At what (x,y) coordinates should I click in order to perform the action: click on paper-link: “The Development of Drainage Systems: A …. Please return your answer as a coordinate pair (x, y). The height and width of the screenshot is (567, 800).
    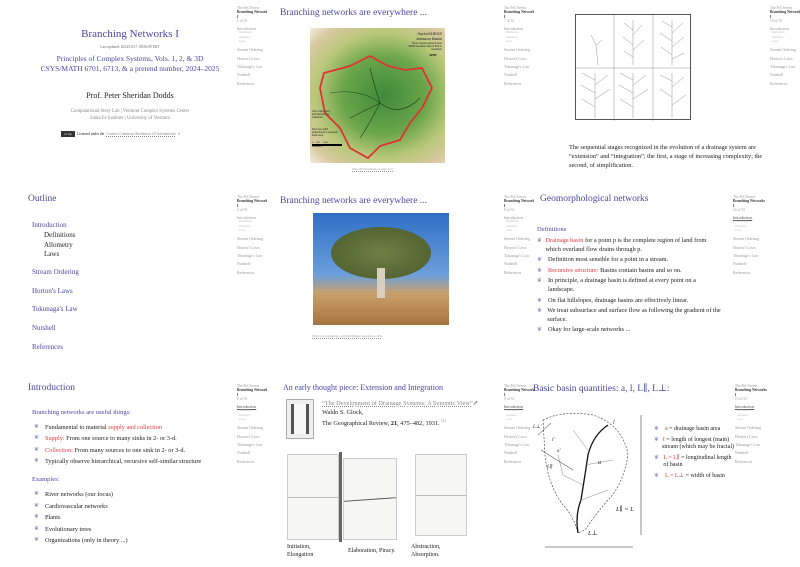
    Looking at the image, I should click on (397, 403).